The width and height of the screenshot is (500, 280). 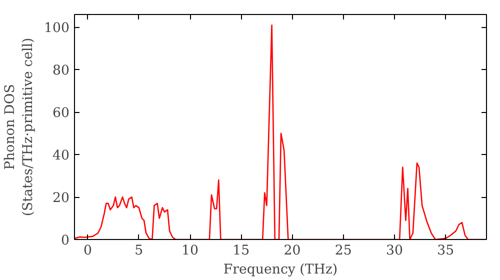 What do you see at coordinates (19, 127) in the screenshot?
I see `y-axis-title: Phonon DOS (States/THz·primitive cell)` at bounding box center [19, 127].